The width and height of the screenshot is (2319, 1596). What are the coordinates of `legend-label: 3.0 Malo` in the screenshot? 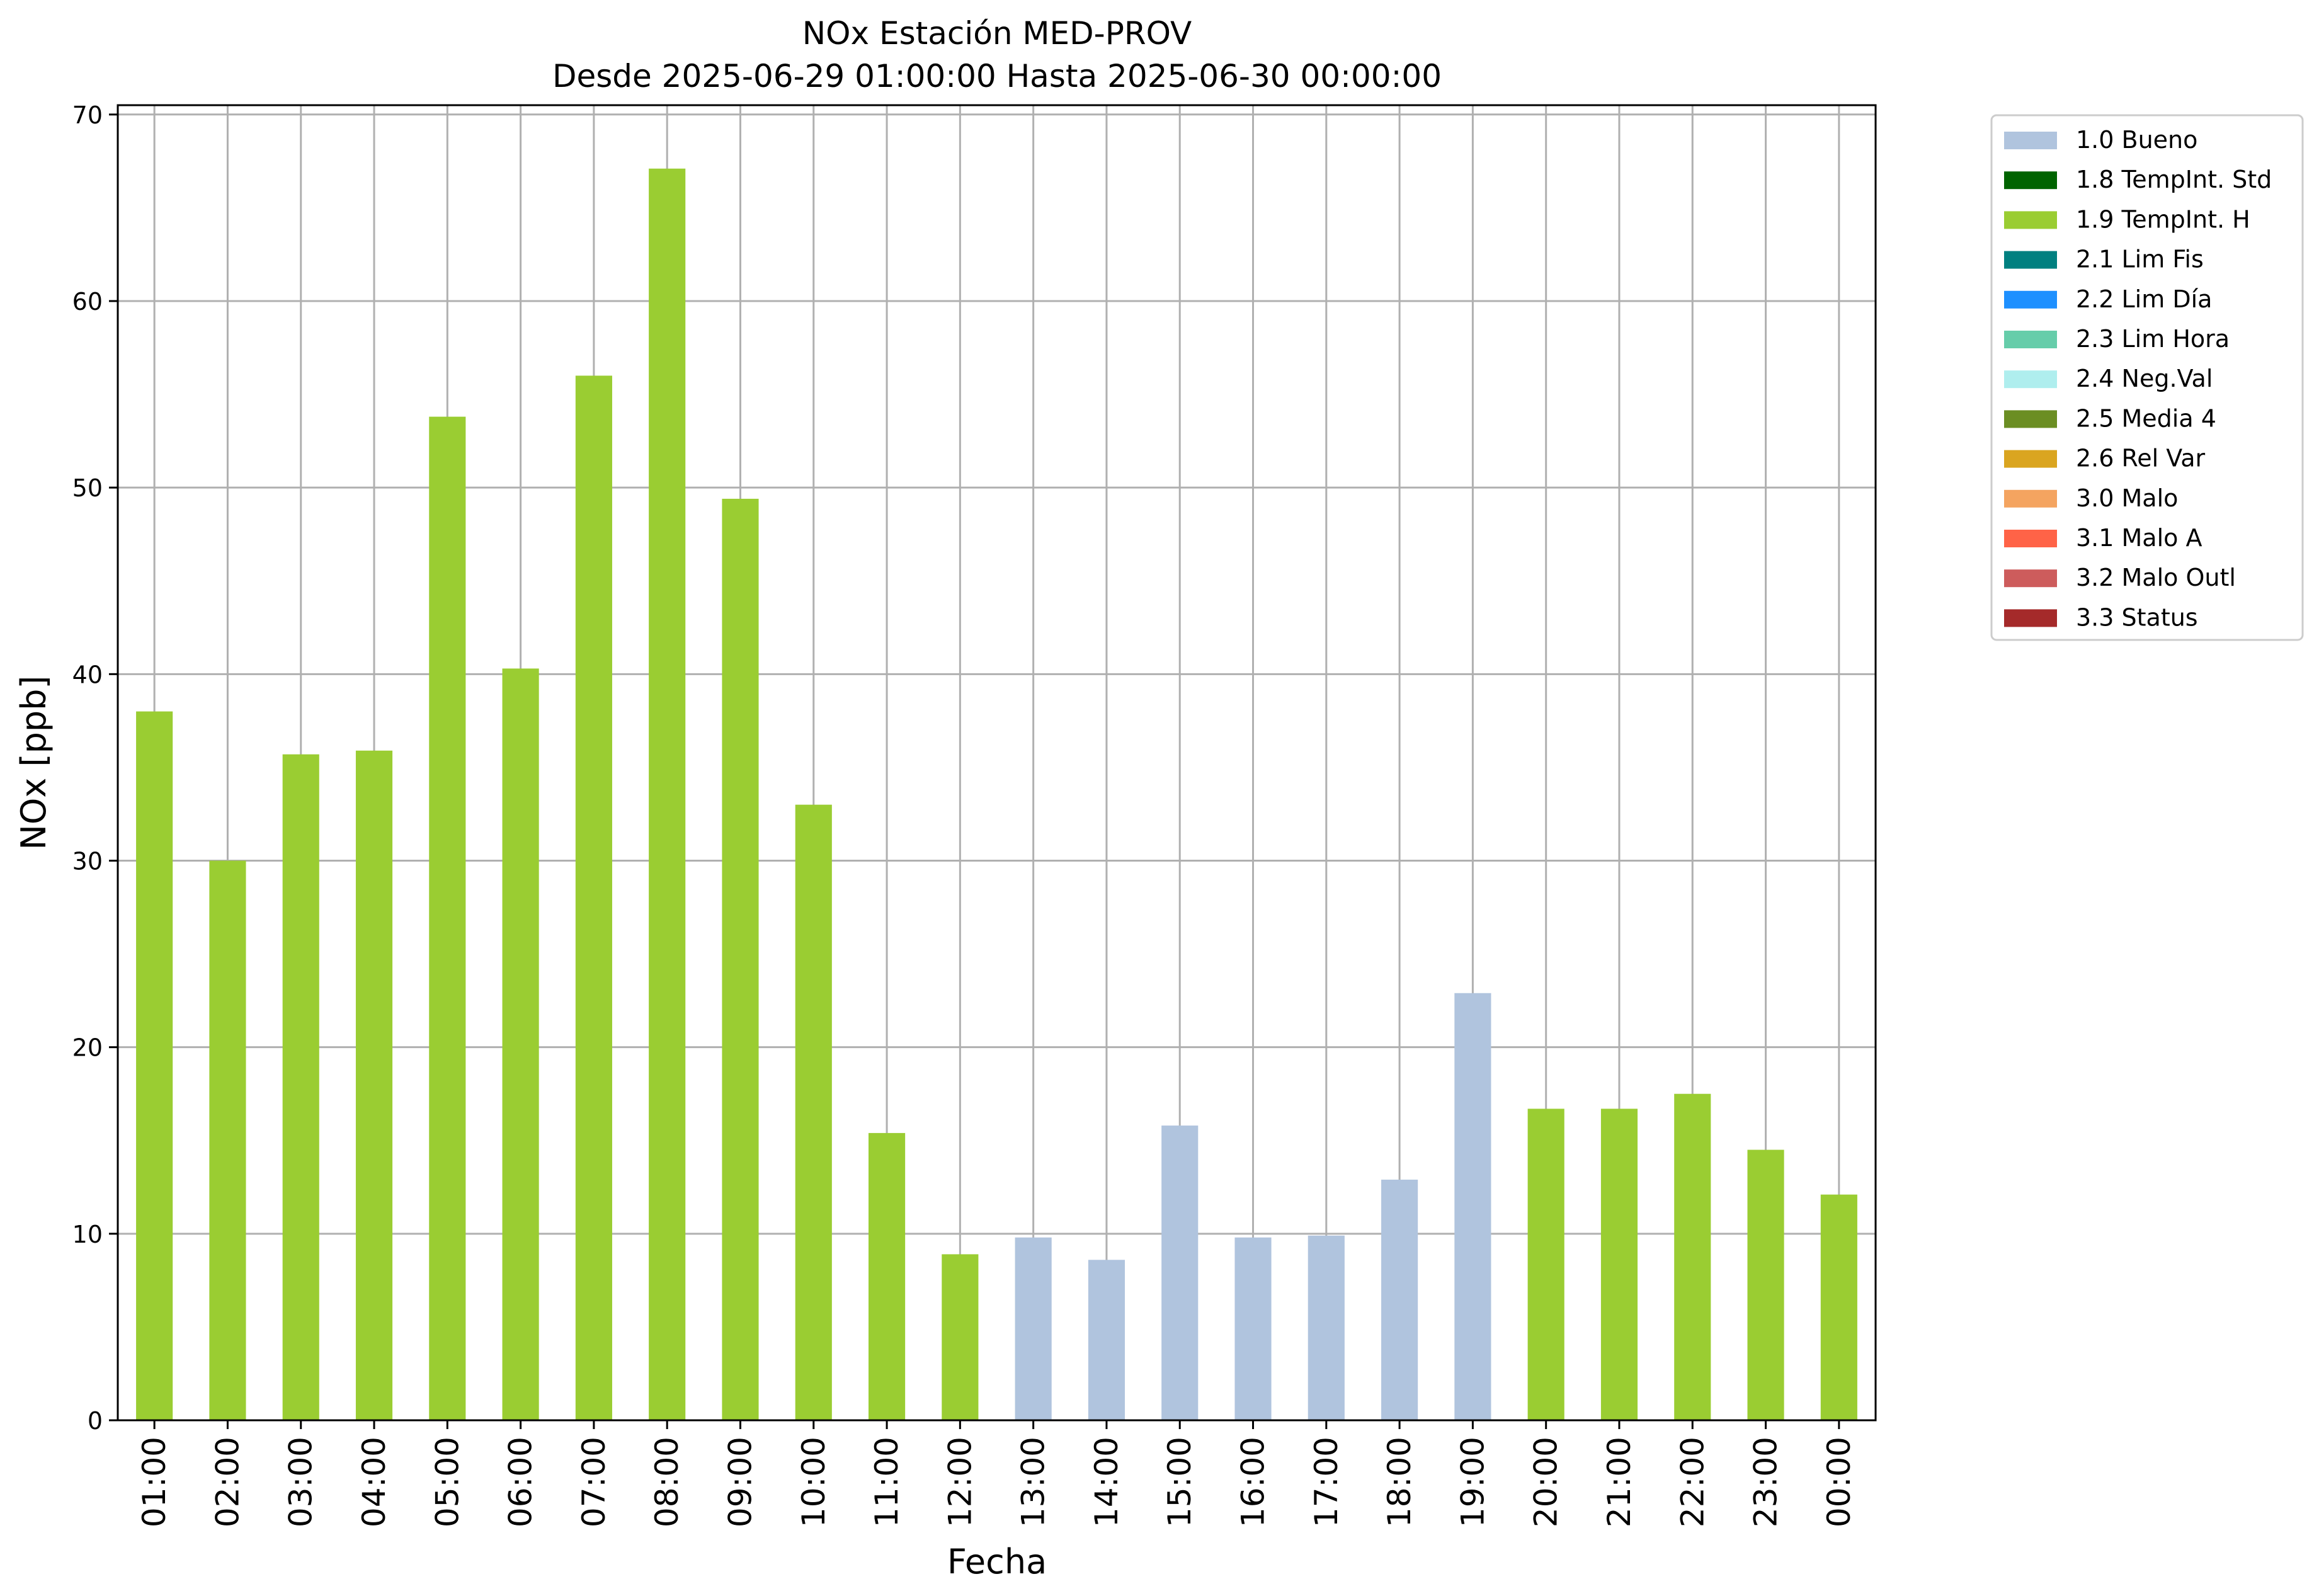 It's located at (2127, 498).